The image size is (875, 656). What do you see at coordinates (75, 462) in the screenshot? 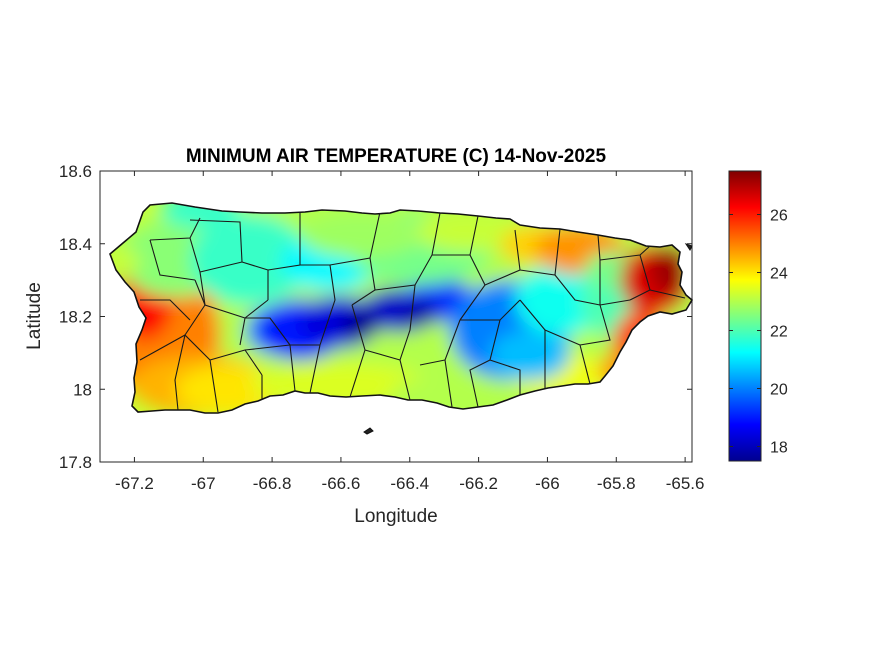
I see `y-tick-label: 17.8` at bounding box center [75, 462].